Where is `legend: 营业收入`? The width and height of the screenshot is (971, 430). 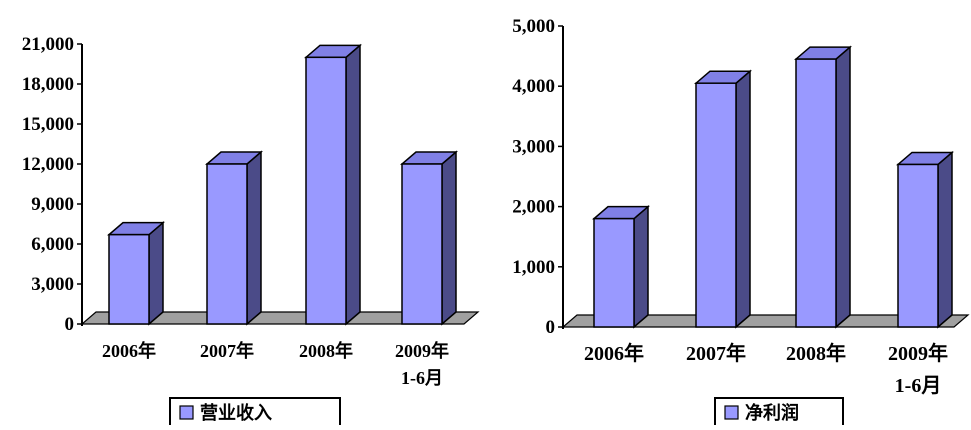 legend: 营业收入 is located at coordinates (255, 412).